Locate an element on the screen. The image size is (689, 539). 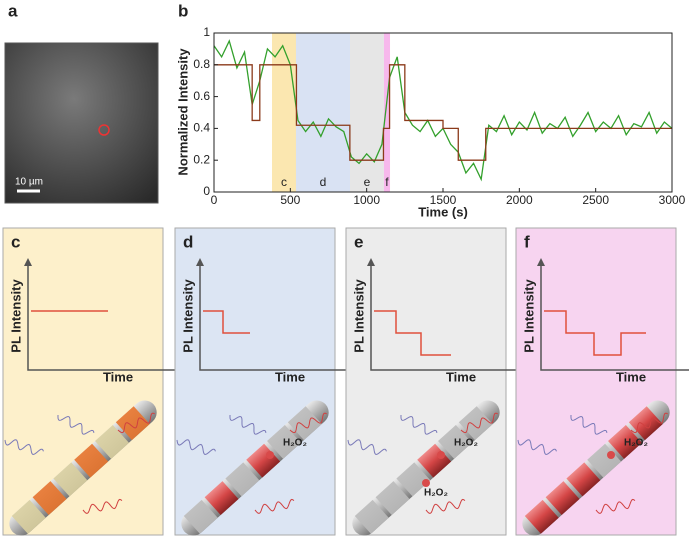
y-tick-label: 0.8 is located at coordinates (201, 64).